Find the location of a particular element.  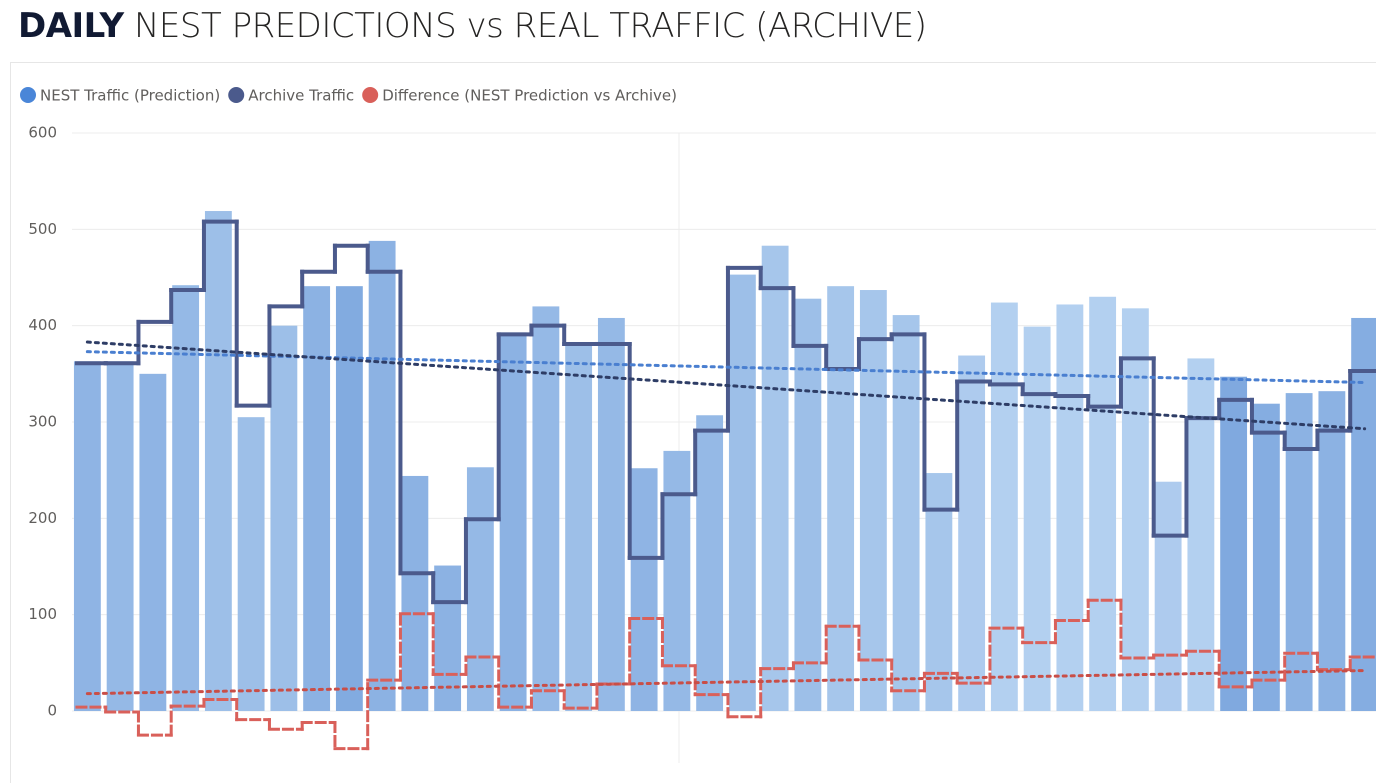

legend-label: NEST Traffic (Prediction) is located at coordinates (130, 96).